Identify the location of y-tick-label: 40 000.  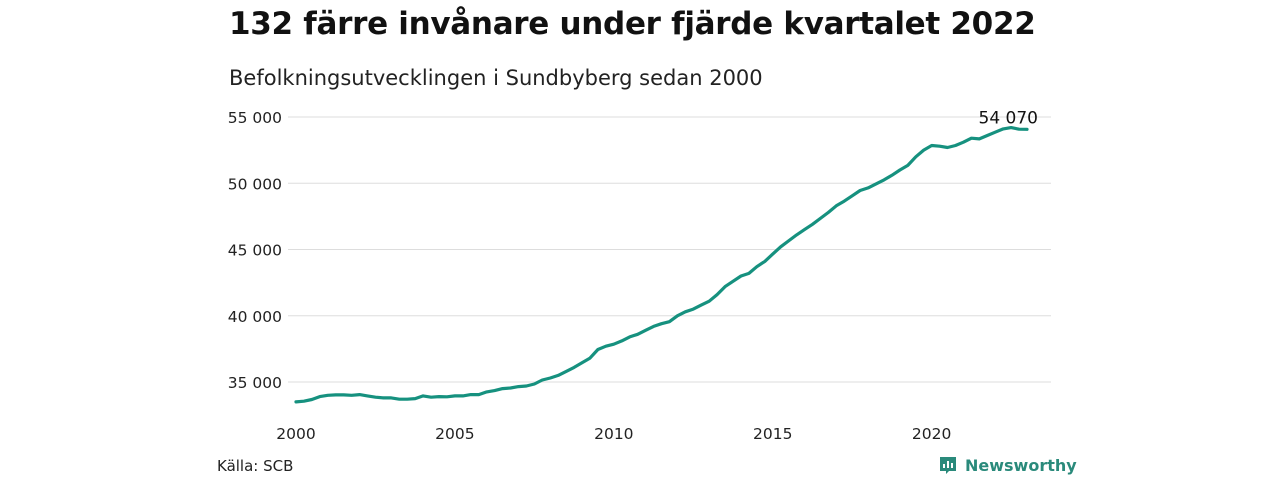
(255, 317).